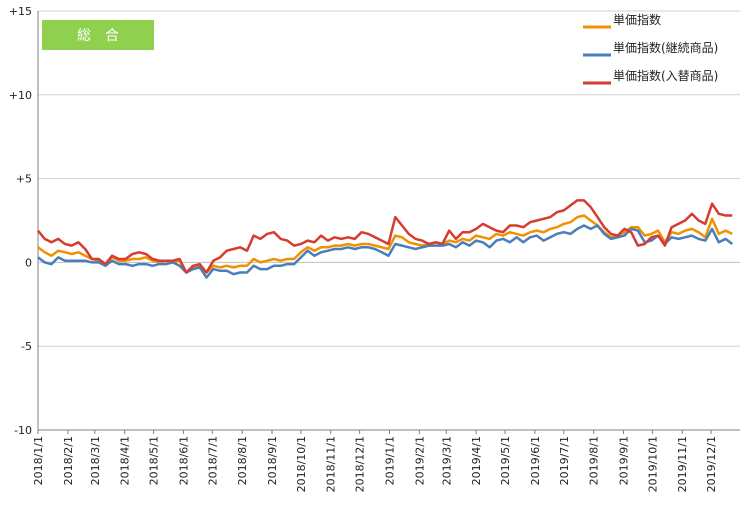 The height and width of the screenshot is (510, 745). What do you see at coordinates (125, 460) in the screenshot?
I see `x-tick-label: 2018/4/1` at bounding box center [125, 460].